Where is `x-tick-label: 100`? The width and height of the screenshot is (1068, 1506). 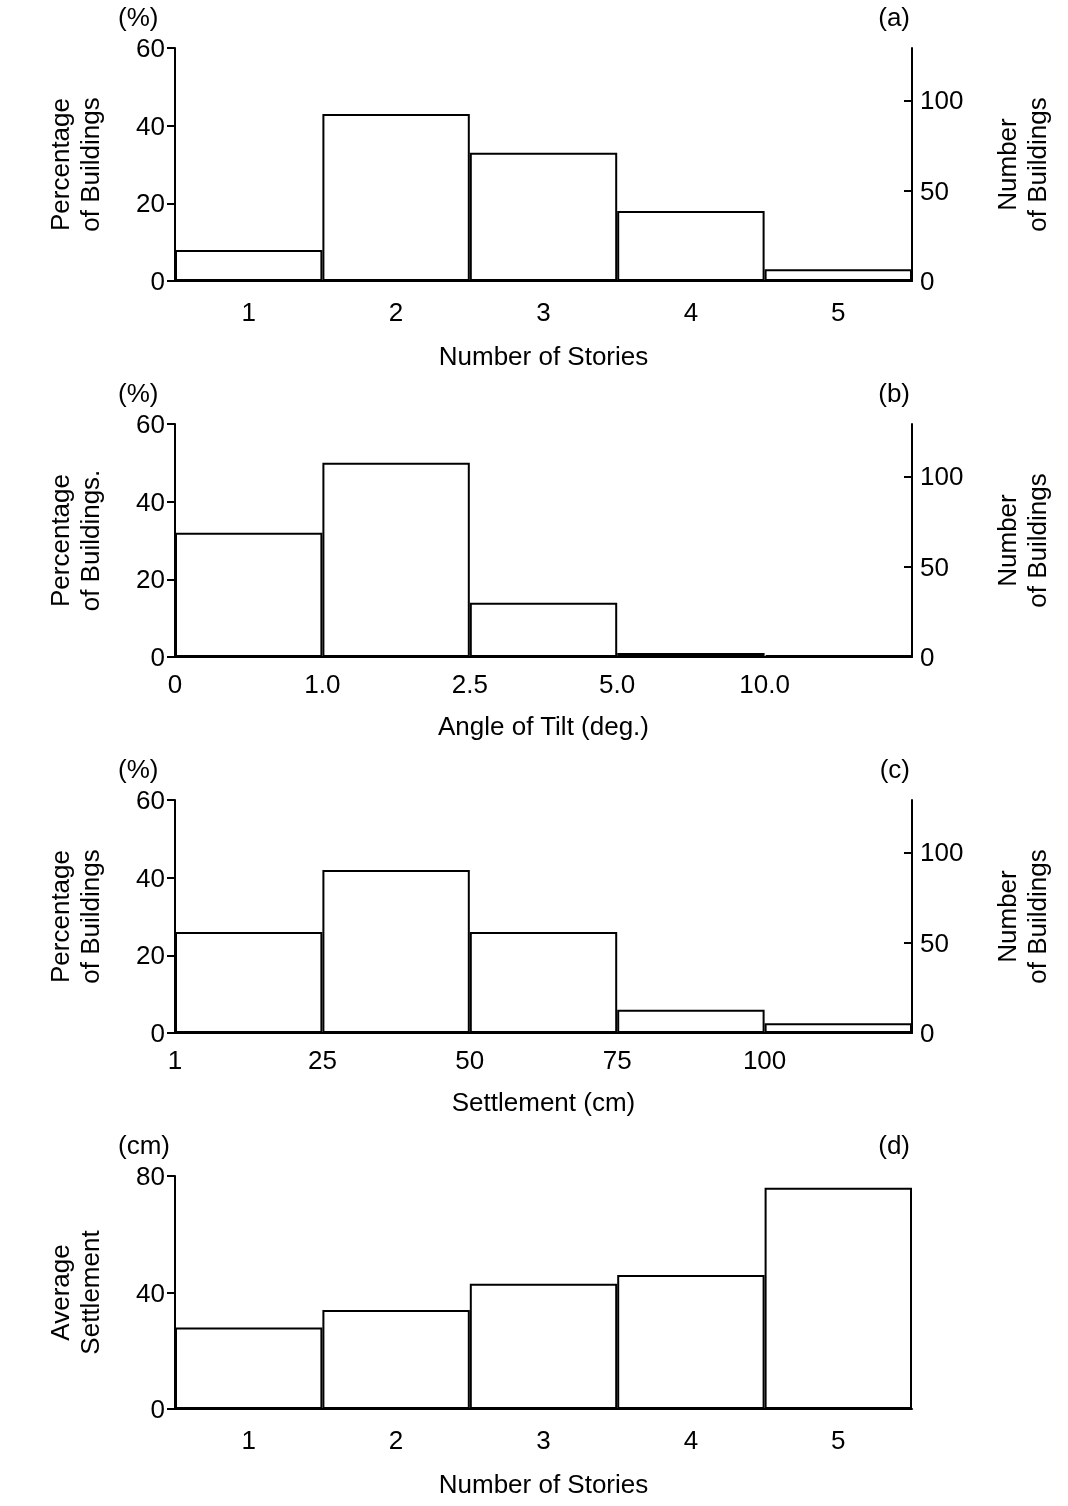 x-tick-label: 100 is located at coordinates (764, 1060).